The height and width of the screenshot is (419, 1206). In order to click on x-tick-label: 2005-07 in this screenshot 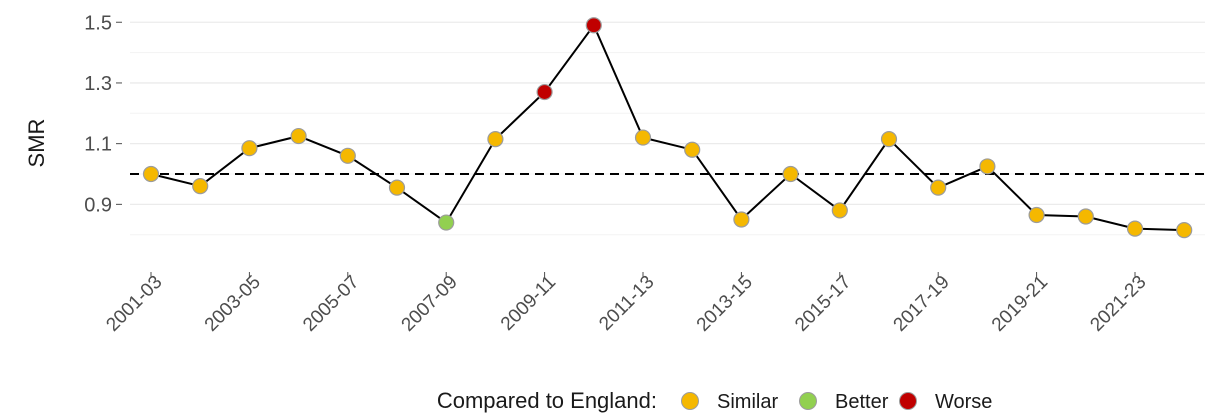, I will do `click(331, 304)`.